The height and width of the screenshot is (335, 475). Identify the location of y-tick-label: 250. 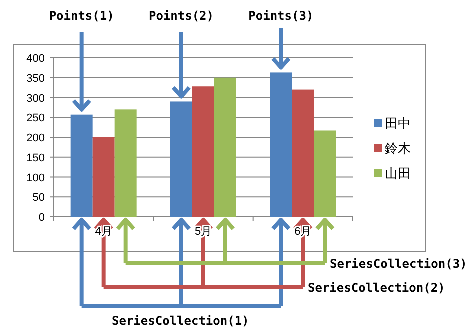
(35, 118).